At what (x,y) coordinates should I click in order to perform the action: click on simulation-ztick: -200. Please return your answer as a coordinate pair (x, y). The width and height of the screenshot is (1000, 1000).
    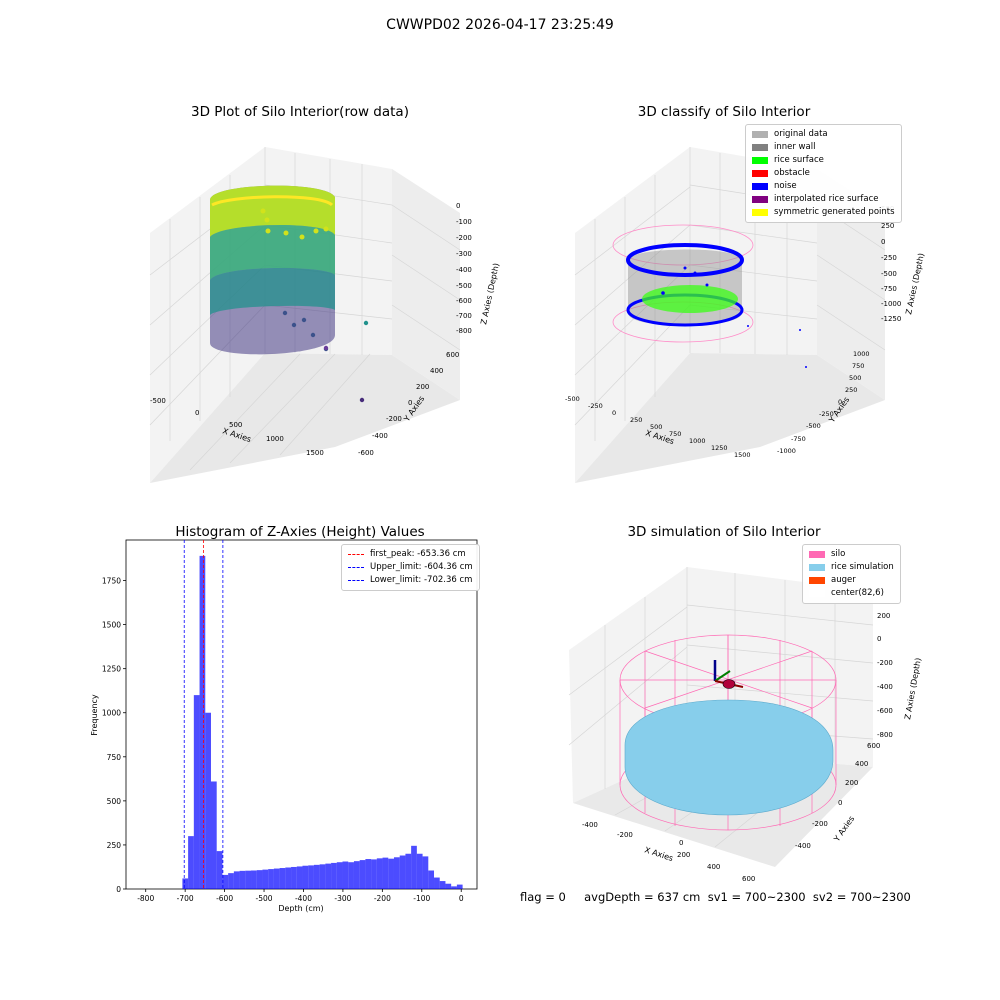
    Looking at the image, I should click on (885, 663).